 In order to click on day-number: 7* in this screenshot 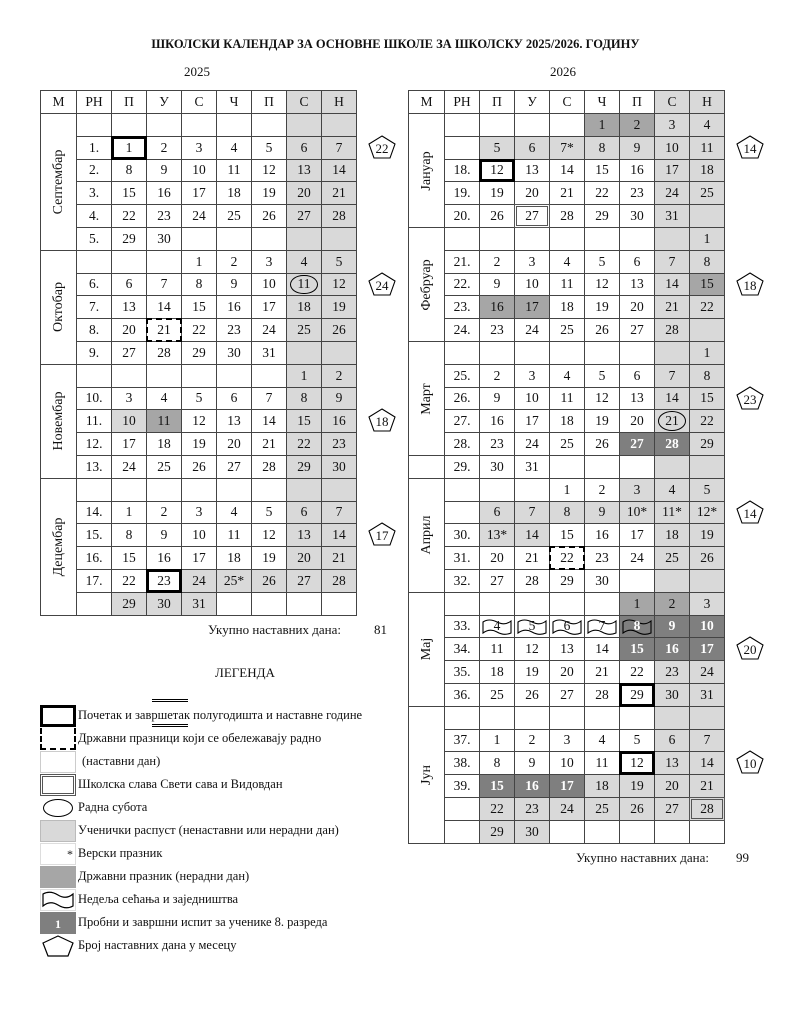, I will do `click(567, 147)`.